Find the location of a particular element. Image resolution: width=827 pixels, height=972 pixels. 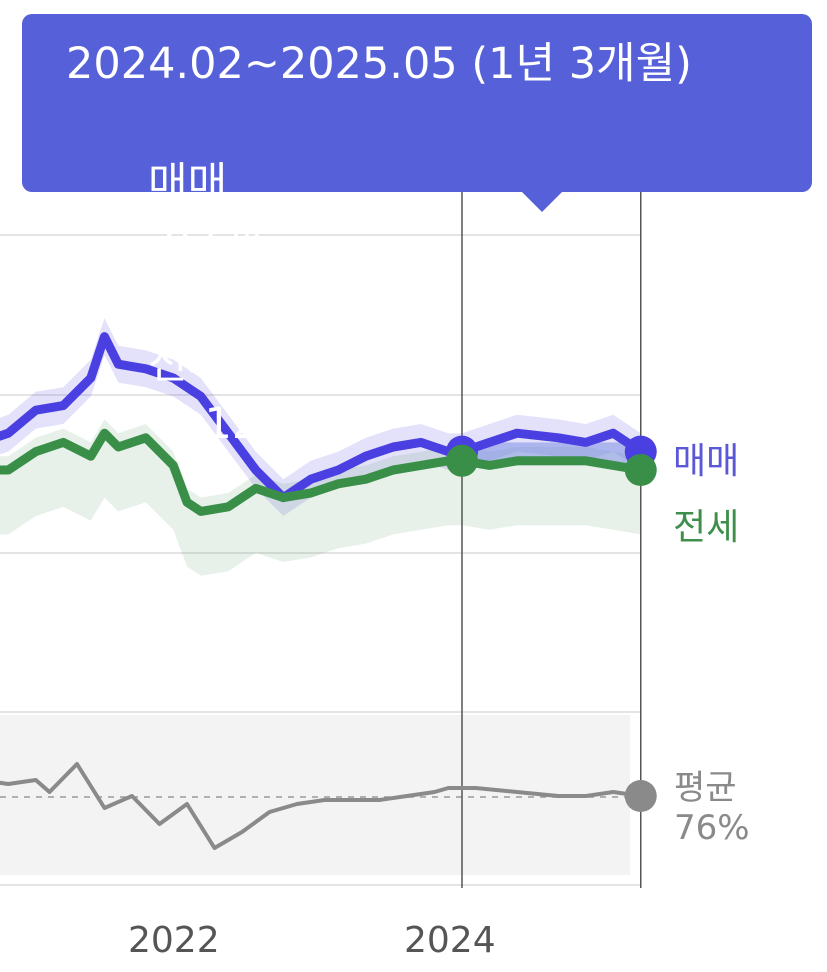

average-label: 평균 76% is located at coordinates (712, 808).